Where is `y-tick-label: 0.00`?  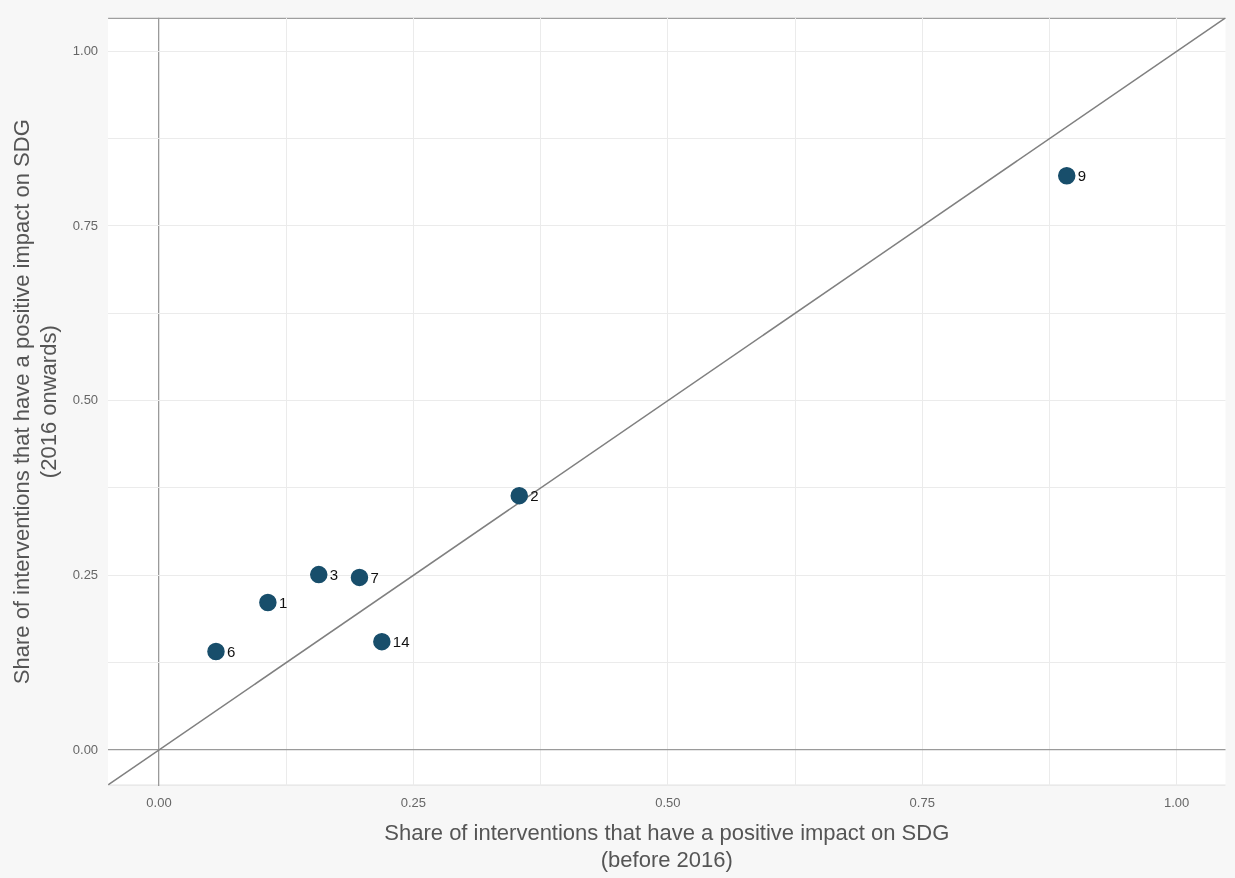 y-tick-label: 0.00 is located at coordinates (85, 749).